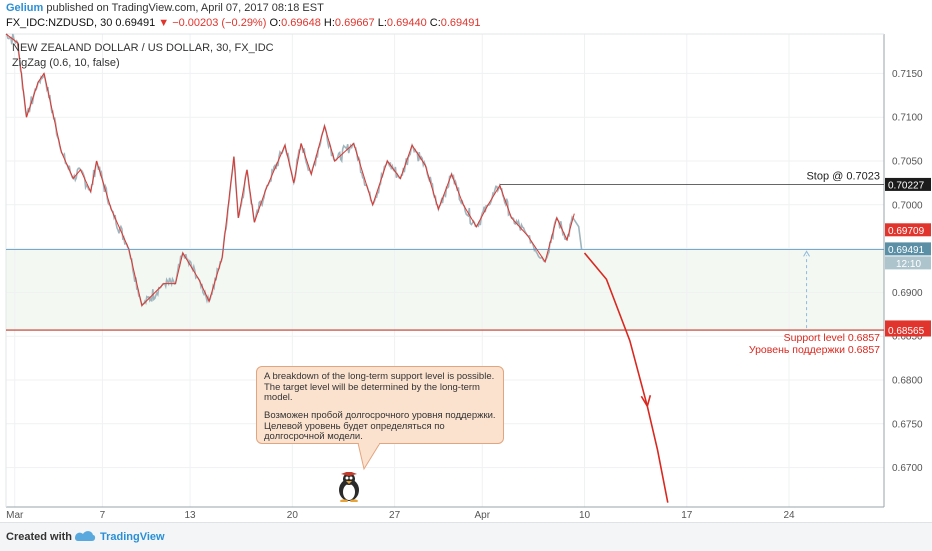 The image size is (932, 551). Describe the element at coordinates (907, 380) in the screenshot. I see `y-tick-label: 0.6800` at that location.